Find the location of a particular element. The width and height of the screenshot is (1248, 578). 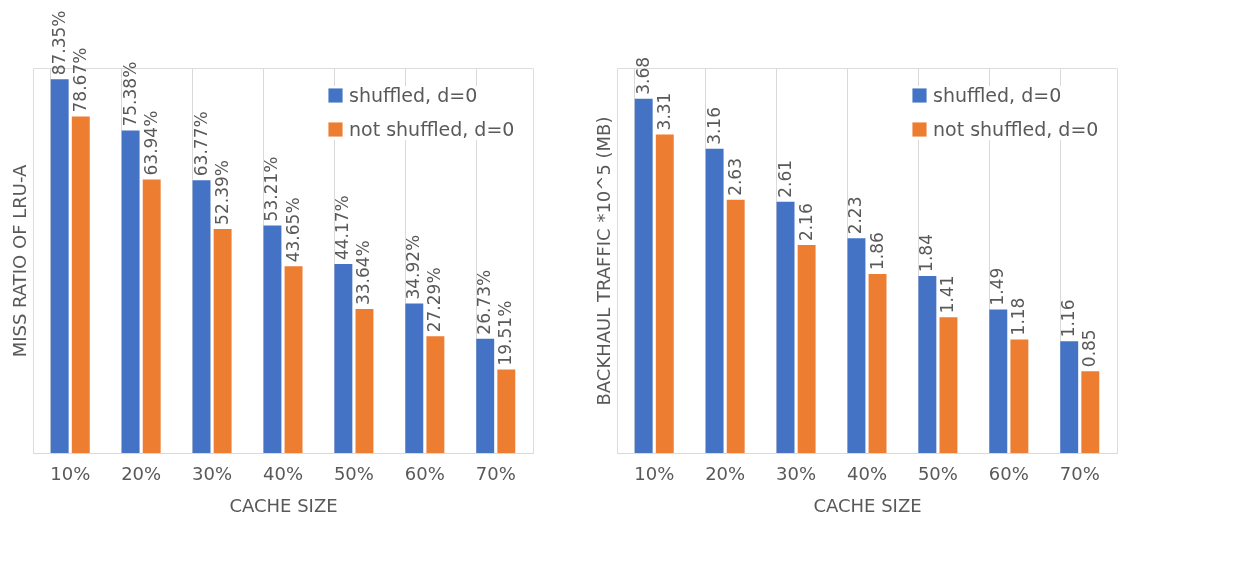

data-label: 52.39% is located at coordinates (221, 192).